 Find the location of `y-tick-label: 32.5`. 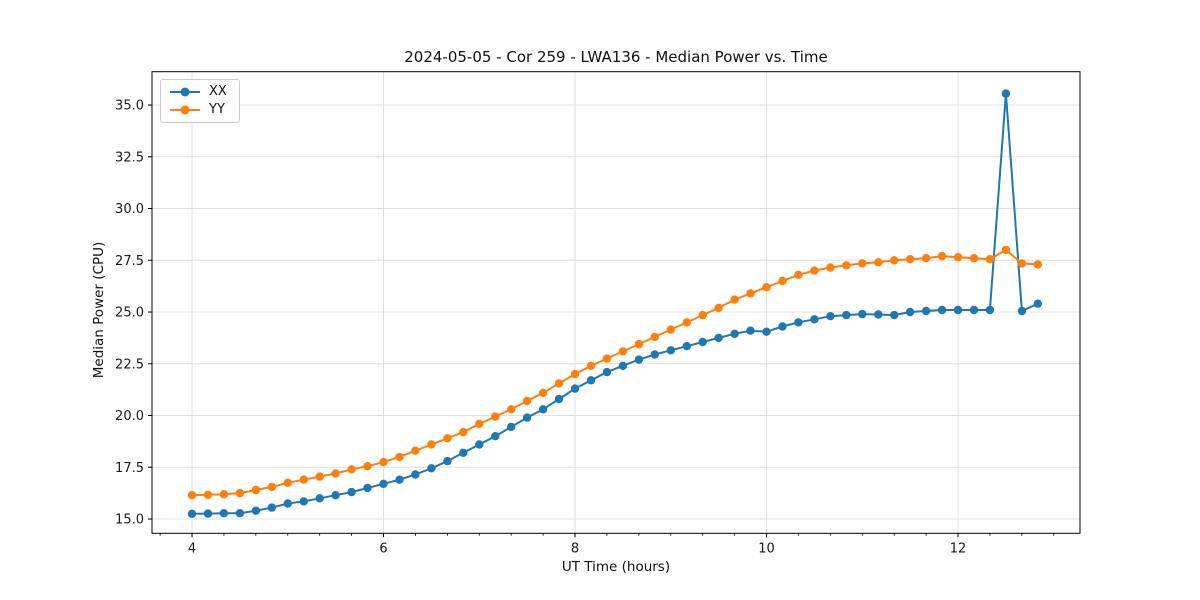

y-tick-label: 32.5 is located at coordinates (129, 157).